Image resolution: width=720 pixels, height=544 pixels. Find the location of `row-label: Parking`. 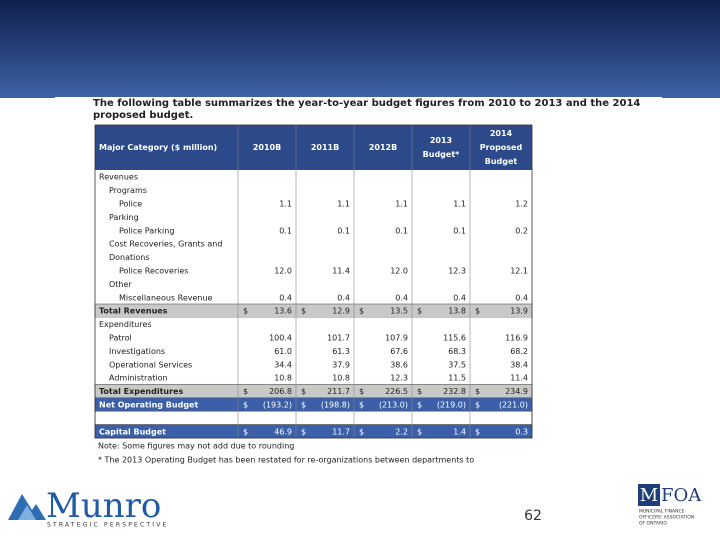

row-label: Parking is located at coordinates (124, 217).